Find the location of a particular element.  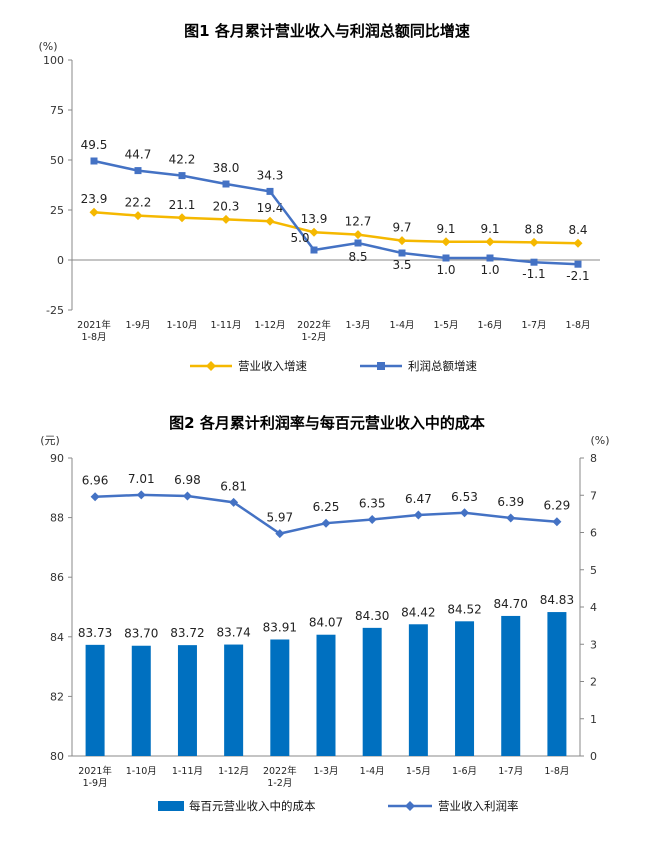

chart-2-line-label: 6.39 is located at coordinates (510, 502).